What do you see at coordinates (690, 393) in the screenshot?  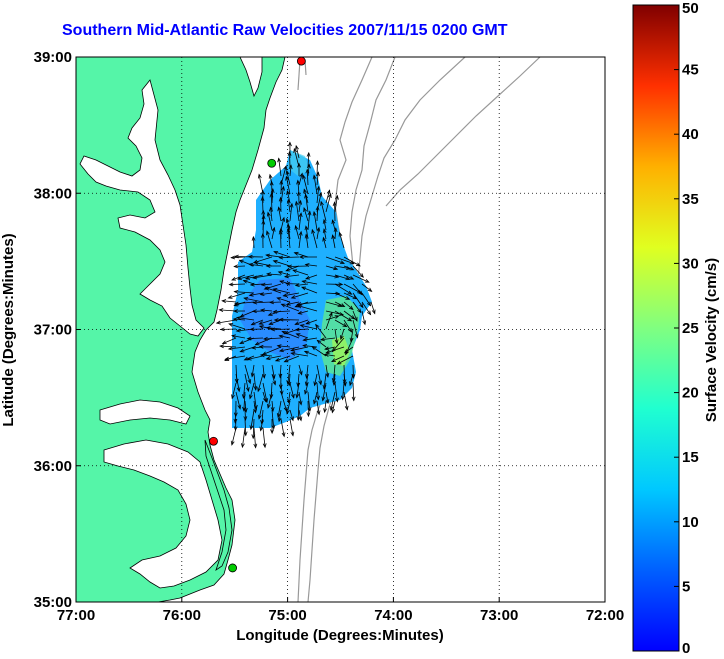 I see `colorbar-tick-label: 20` at bounding box center [690, 393].